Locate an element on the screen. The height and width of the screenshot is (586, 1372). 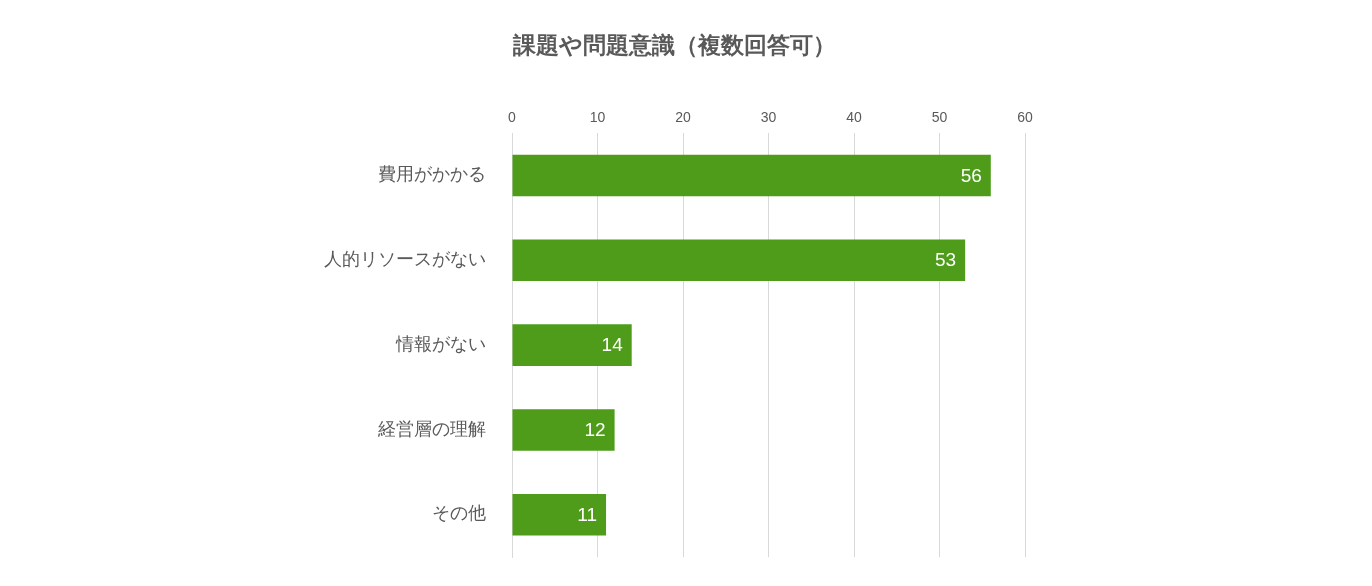
x-tick-label: 30 is located at coordinates (768, 117).